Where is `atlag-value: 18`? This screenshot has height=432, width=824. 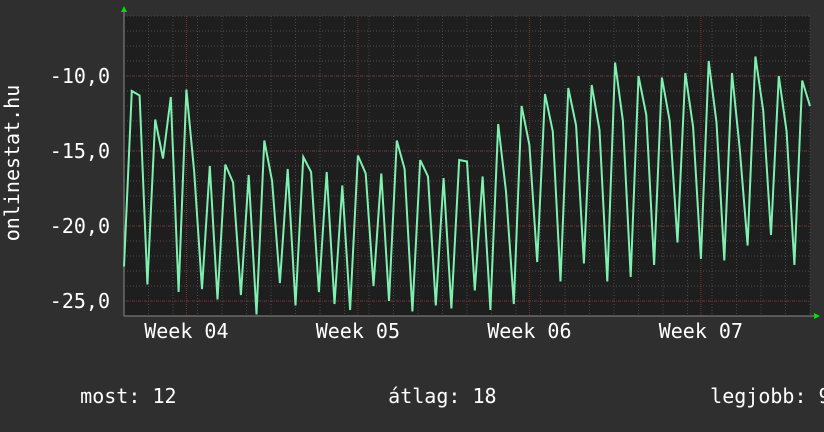
atlag-value: 18 is located at coordinates (484, 396).